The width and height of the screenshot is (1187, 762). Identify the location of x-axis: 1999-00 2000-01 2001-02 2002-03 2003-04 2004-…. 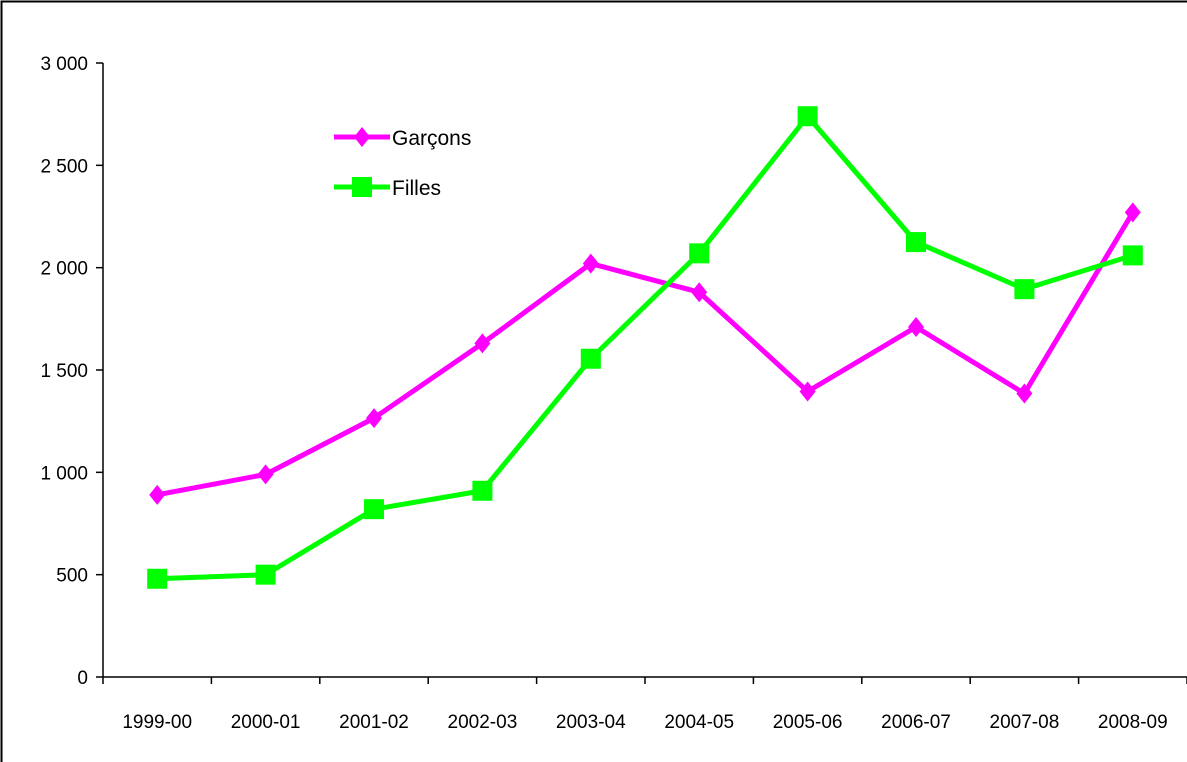
(644, 704).